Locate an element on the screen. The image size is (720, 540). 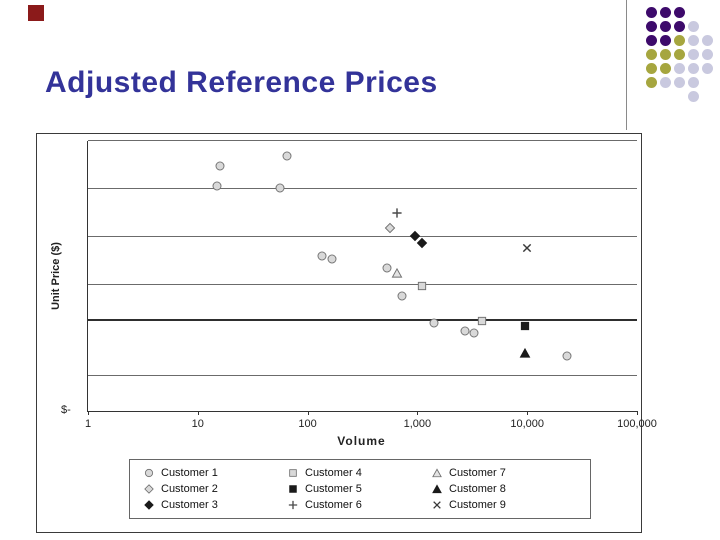
square-marker-icon is located at coordinates (293, 473).